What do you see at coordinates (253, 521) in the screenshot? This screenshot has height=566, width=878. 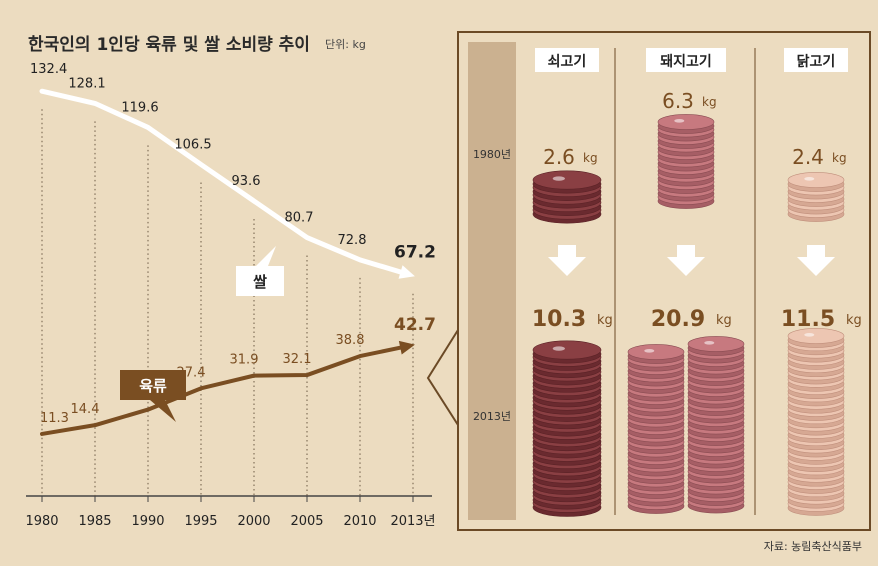 I see `x-tick-label: 2000` at bounding box center [253, 521].